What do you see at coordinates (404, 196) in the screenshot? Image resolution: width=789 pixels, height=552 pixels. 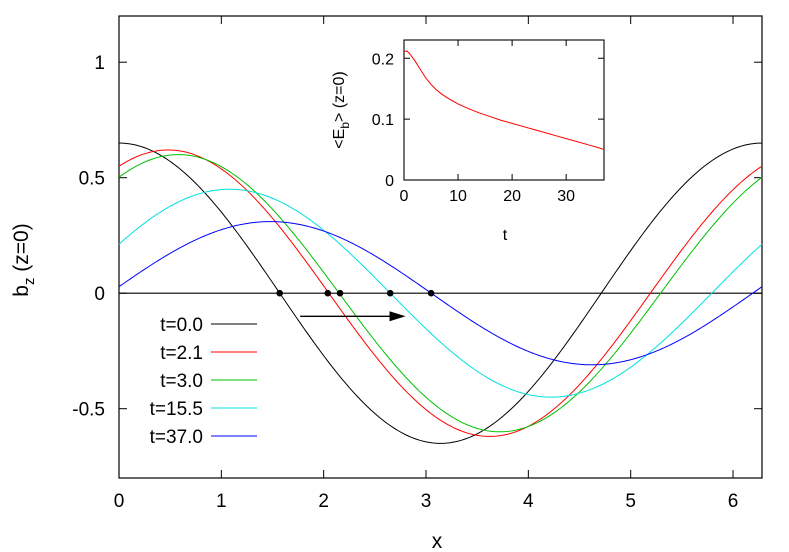 I see `inset-x-tick-label: 0` at bounding box center [404, 196].